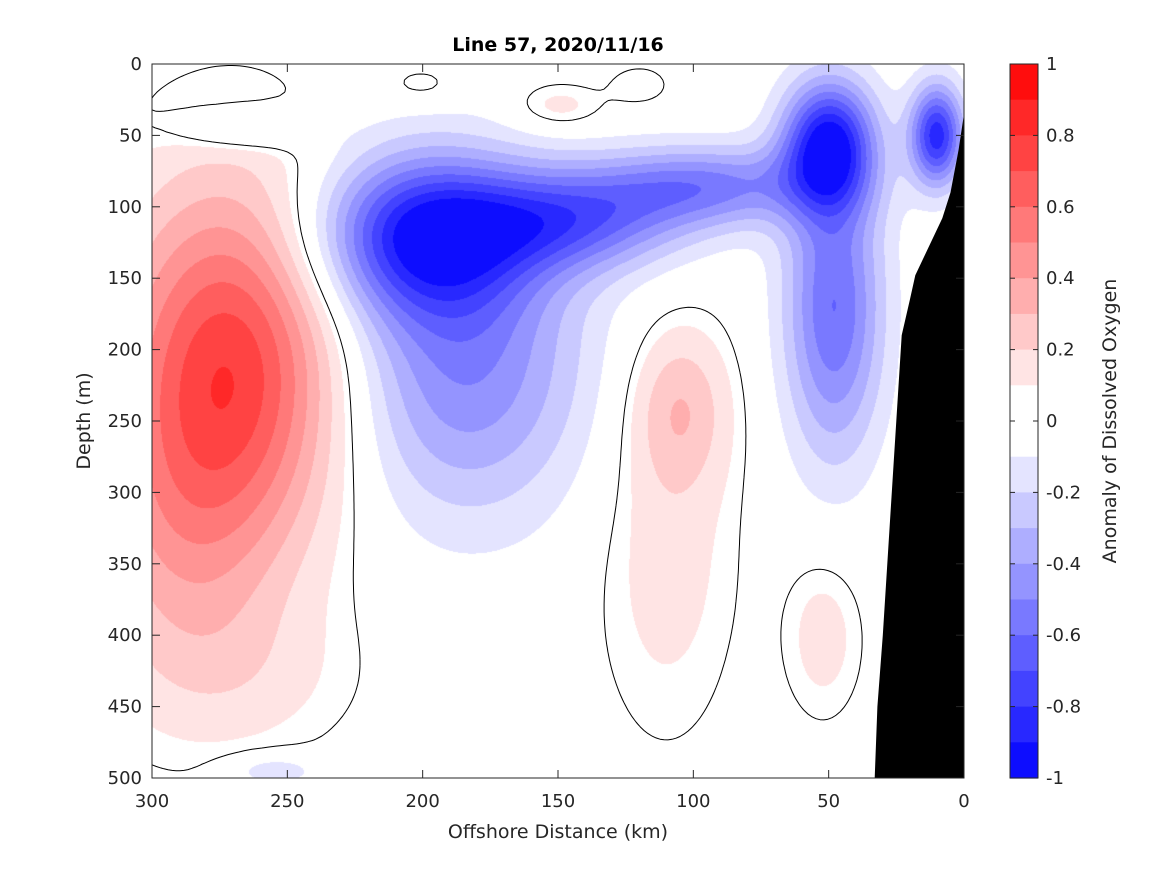 This screenshot has width=1167, height=875. What do you see at coordinates (1060, 350) in the screenshot?
I see `colorbar-tick-label: 0.2` at bounding box center [1060, 350].